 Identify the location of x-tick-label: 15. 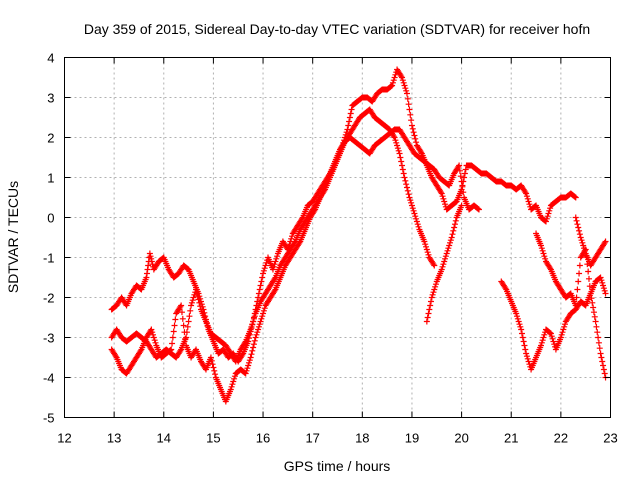
(213, 438).